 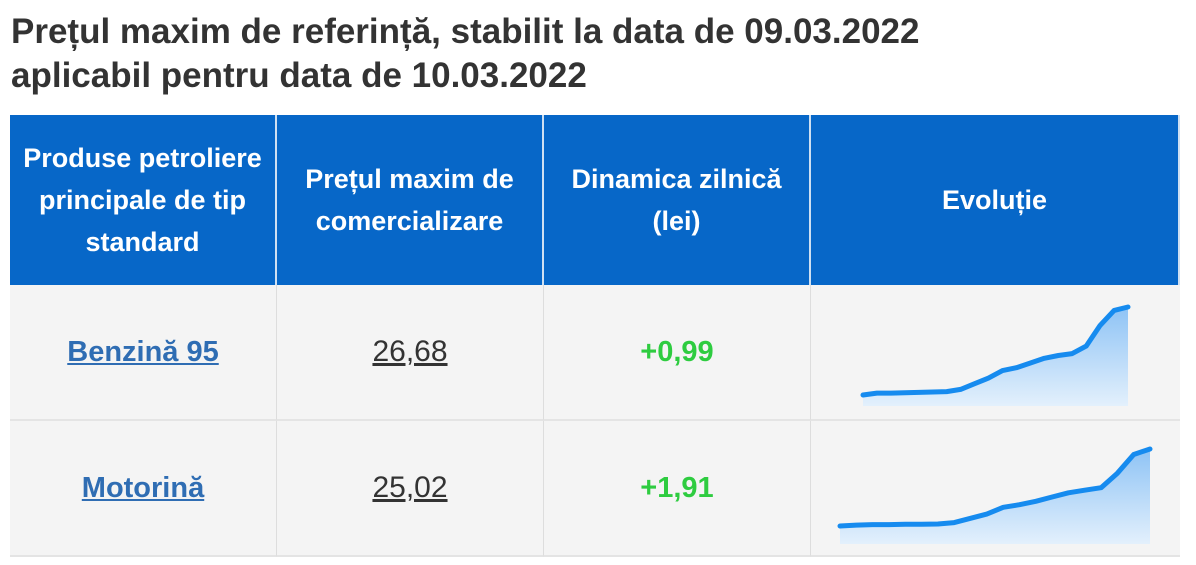 I want to click on daily-change: +0,99, so click(x=677, y=351).